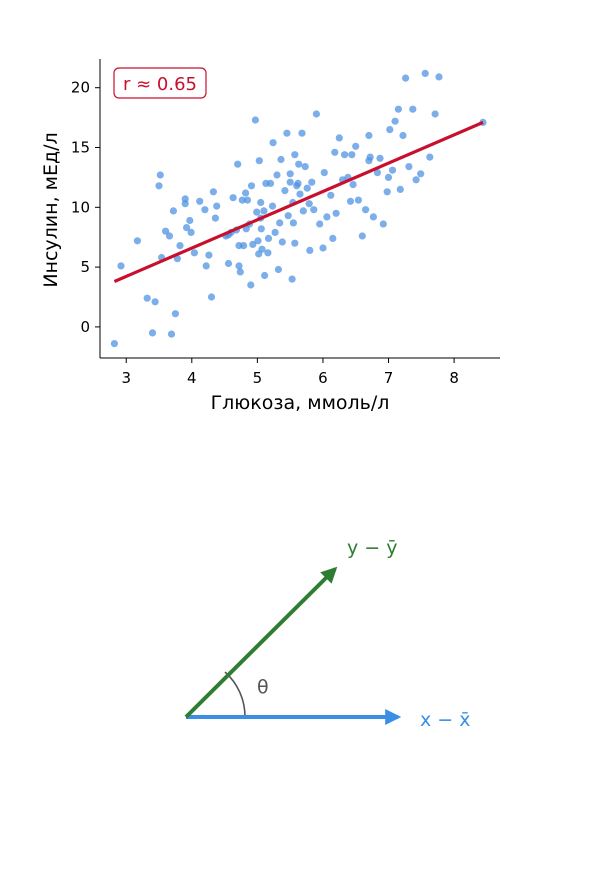 The width and height of the screenshot is (600, 869). Describe the element at coordinates (261, 642) in the screenshot. I see `vector-y-arrow` at that location.